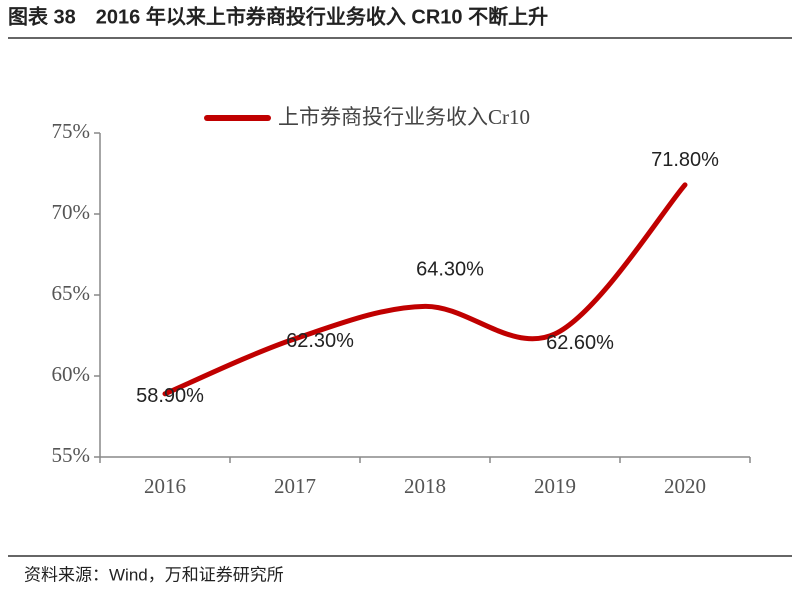 The width and height of the screenshot is (800, 592). Describe the element at coordinates (404, 117) in the screenshot. I see `legend-label: 上市券商投行业务收入Cr10` at that location.